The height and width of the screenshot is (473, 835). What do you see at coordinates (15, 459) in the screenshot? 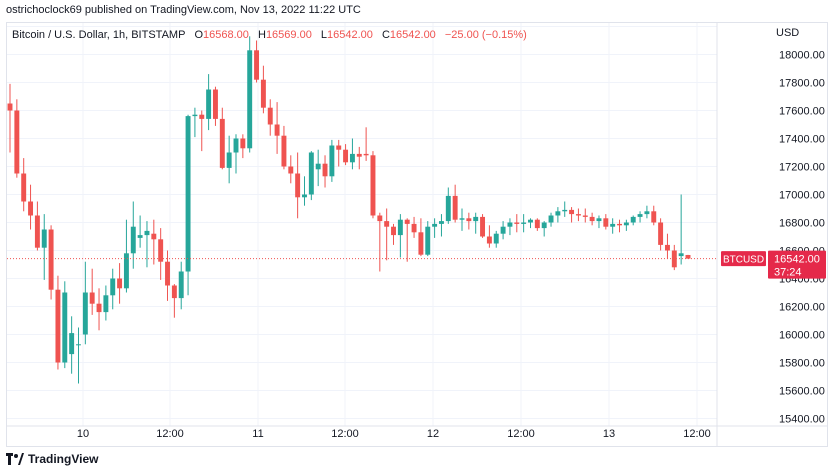
I see `tradingview-logo-icon` at bounding box center [15, 459].